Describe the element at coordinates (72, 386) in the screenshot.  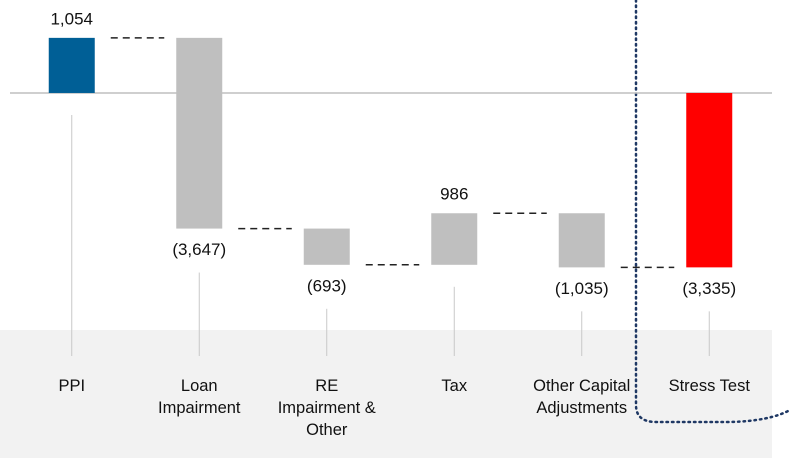
I see `x-tick-label: PPI` at that location.